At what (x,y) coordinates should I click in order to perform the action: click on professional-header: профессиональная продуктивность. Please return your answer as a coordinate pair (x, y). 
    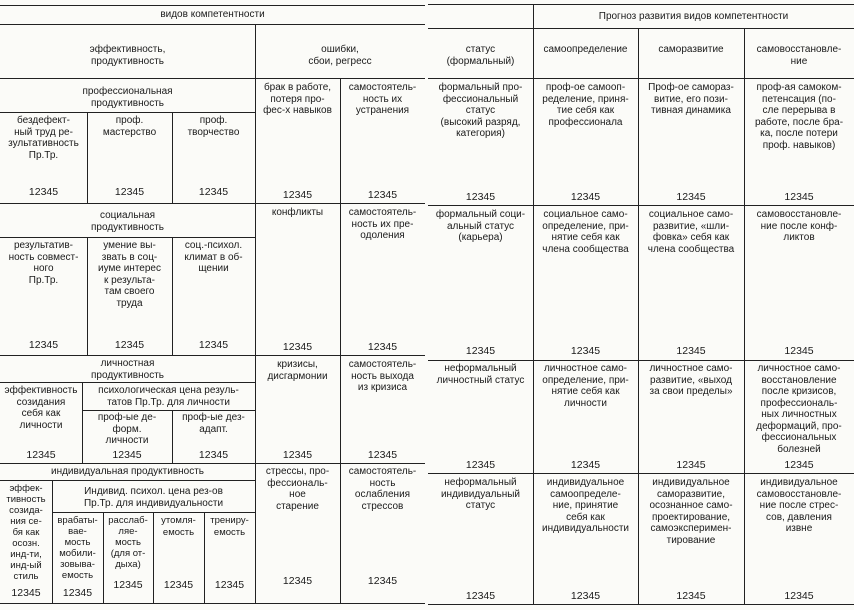
    Looking at the image, I should click on (127, 97).